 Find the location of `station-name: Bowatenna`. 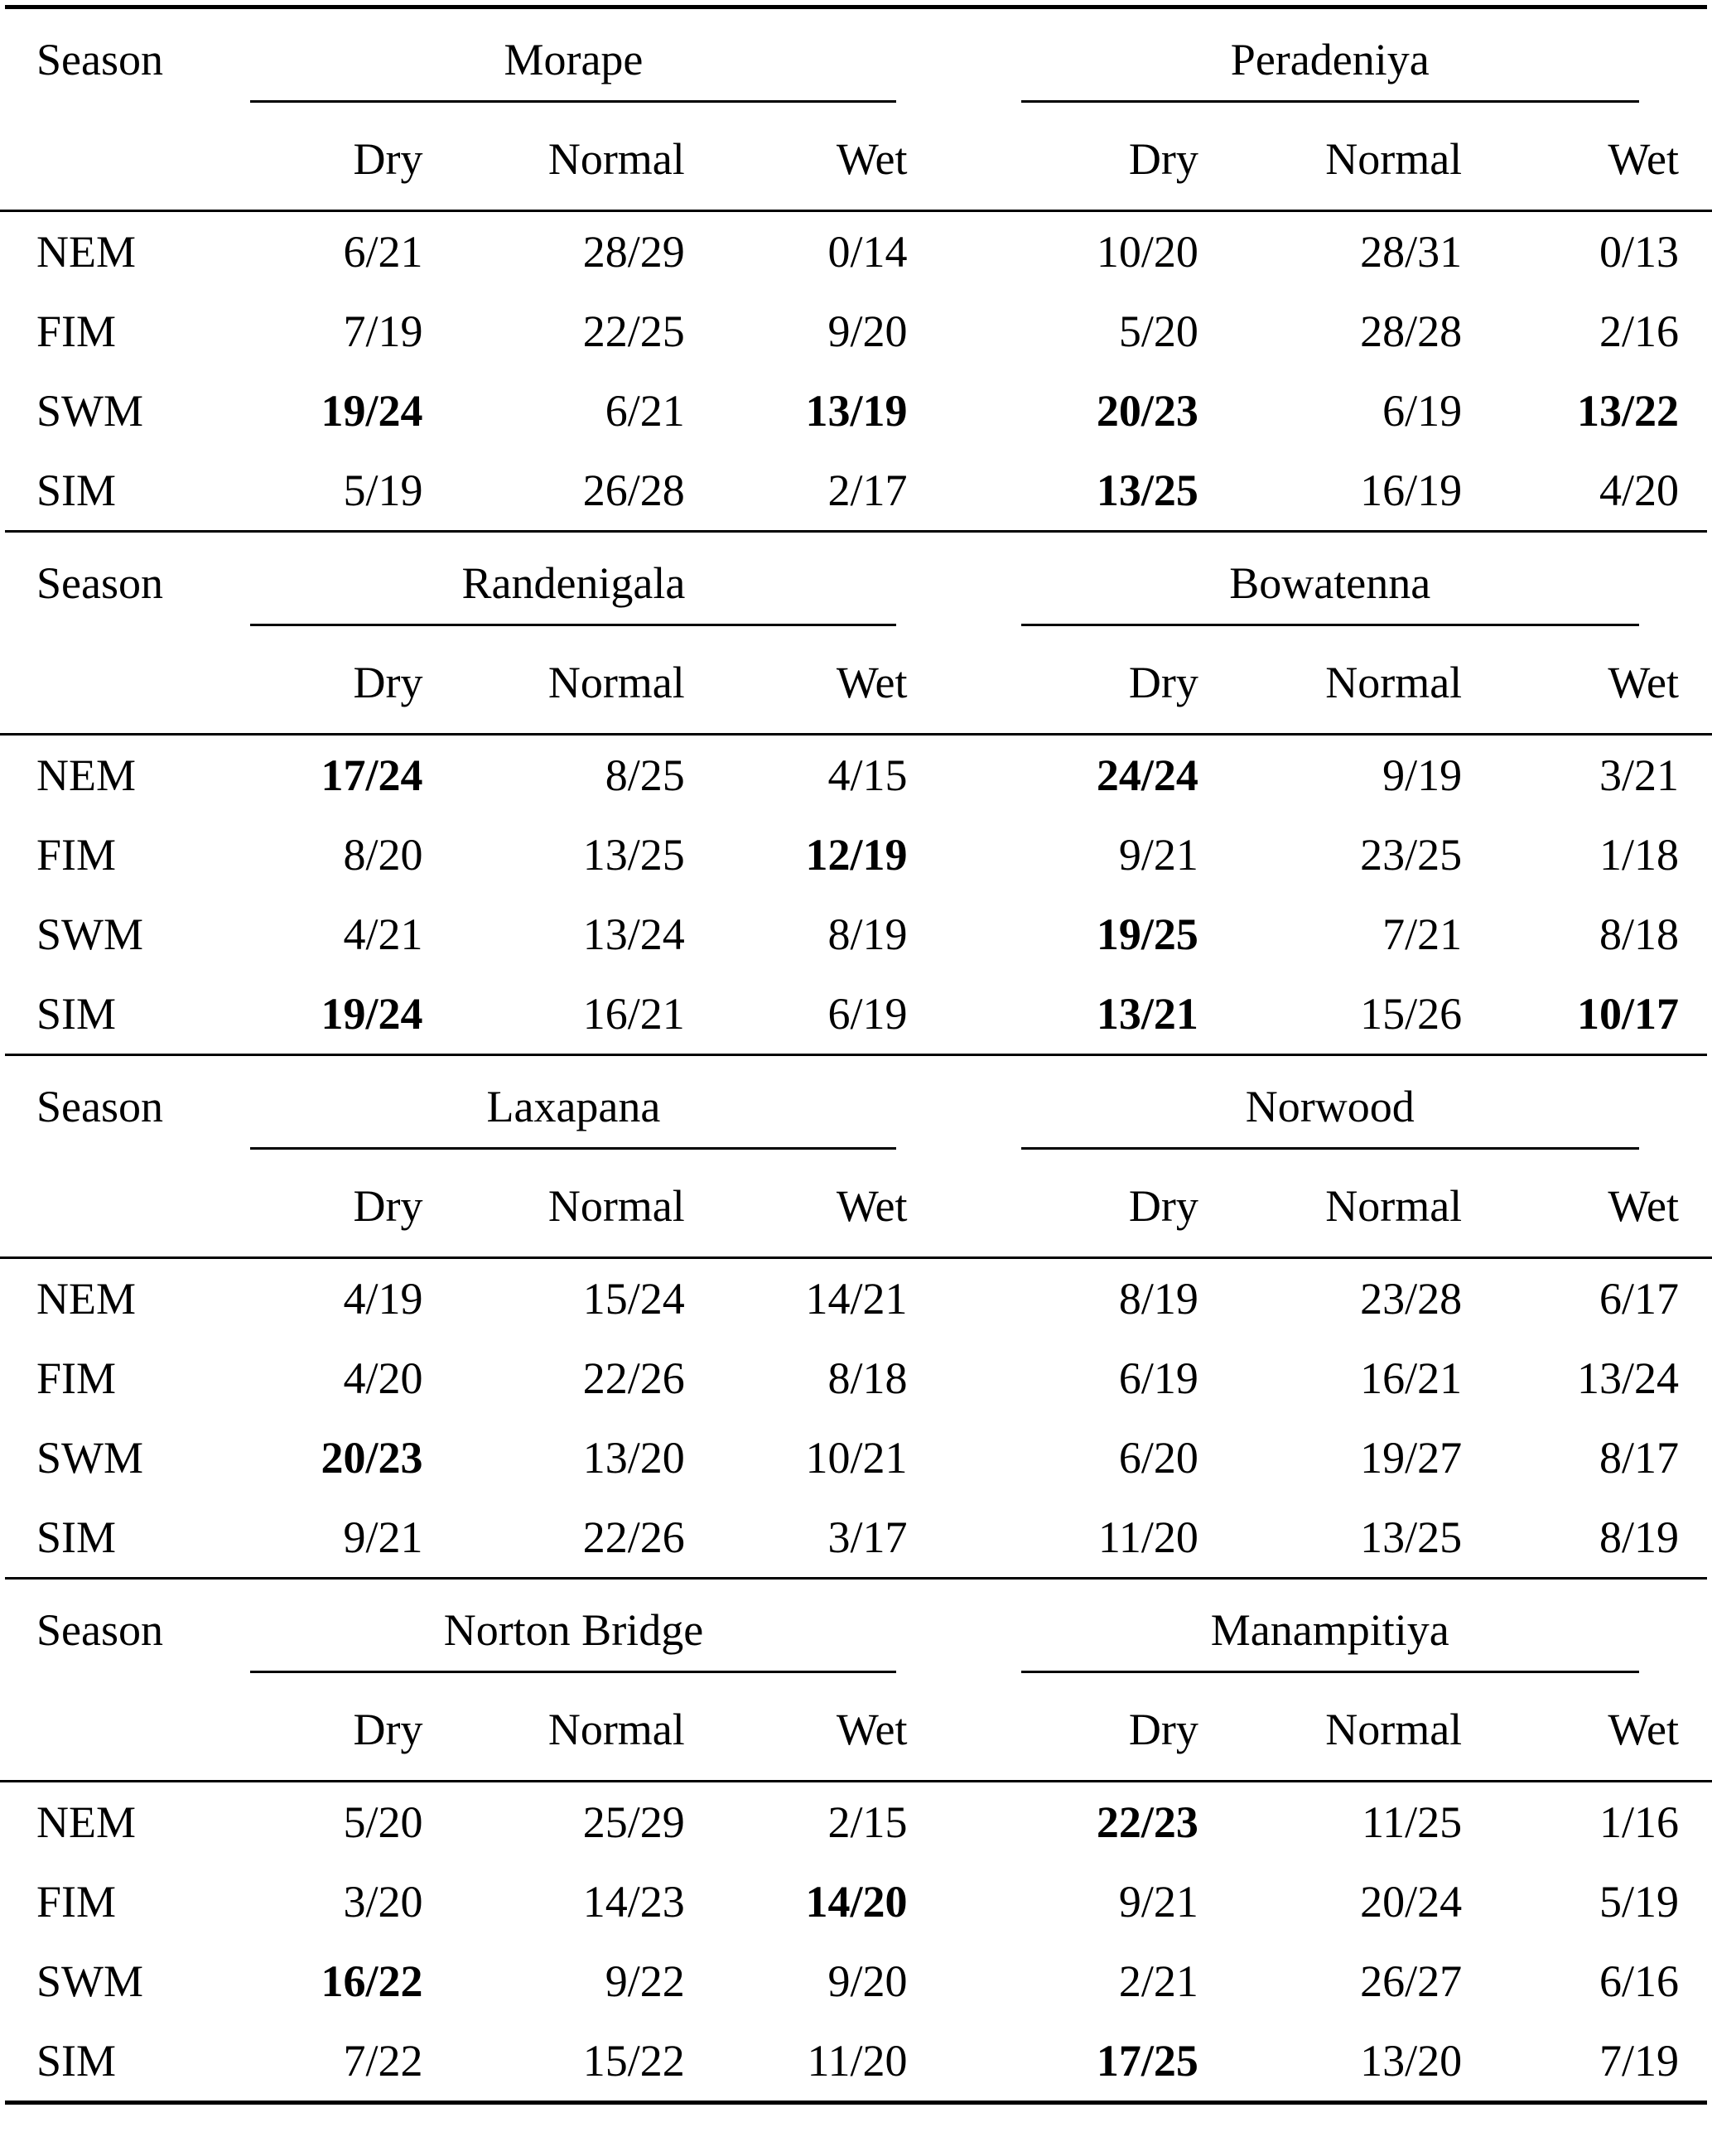

station-name: Bowatenna is located at coordinates (1330, 583).